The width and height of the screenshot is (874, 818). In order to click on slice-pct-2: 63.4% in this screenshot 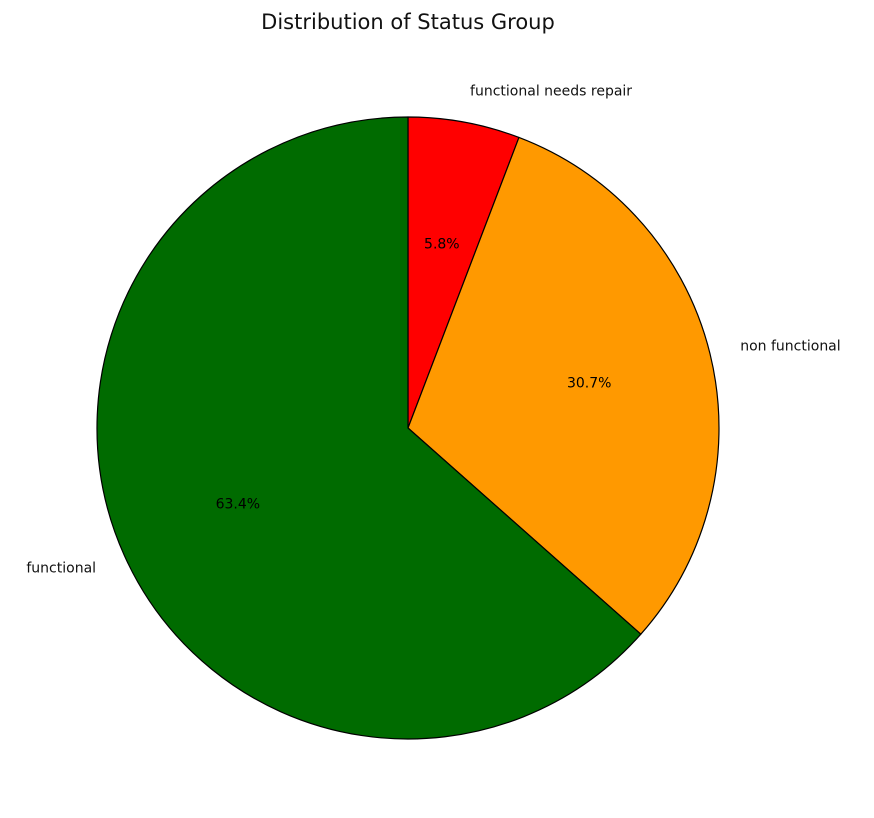, I will do `click(238, 505)`.